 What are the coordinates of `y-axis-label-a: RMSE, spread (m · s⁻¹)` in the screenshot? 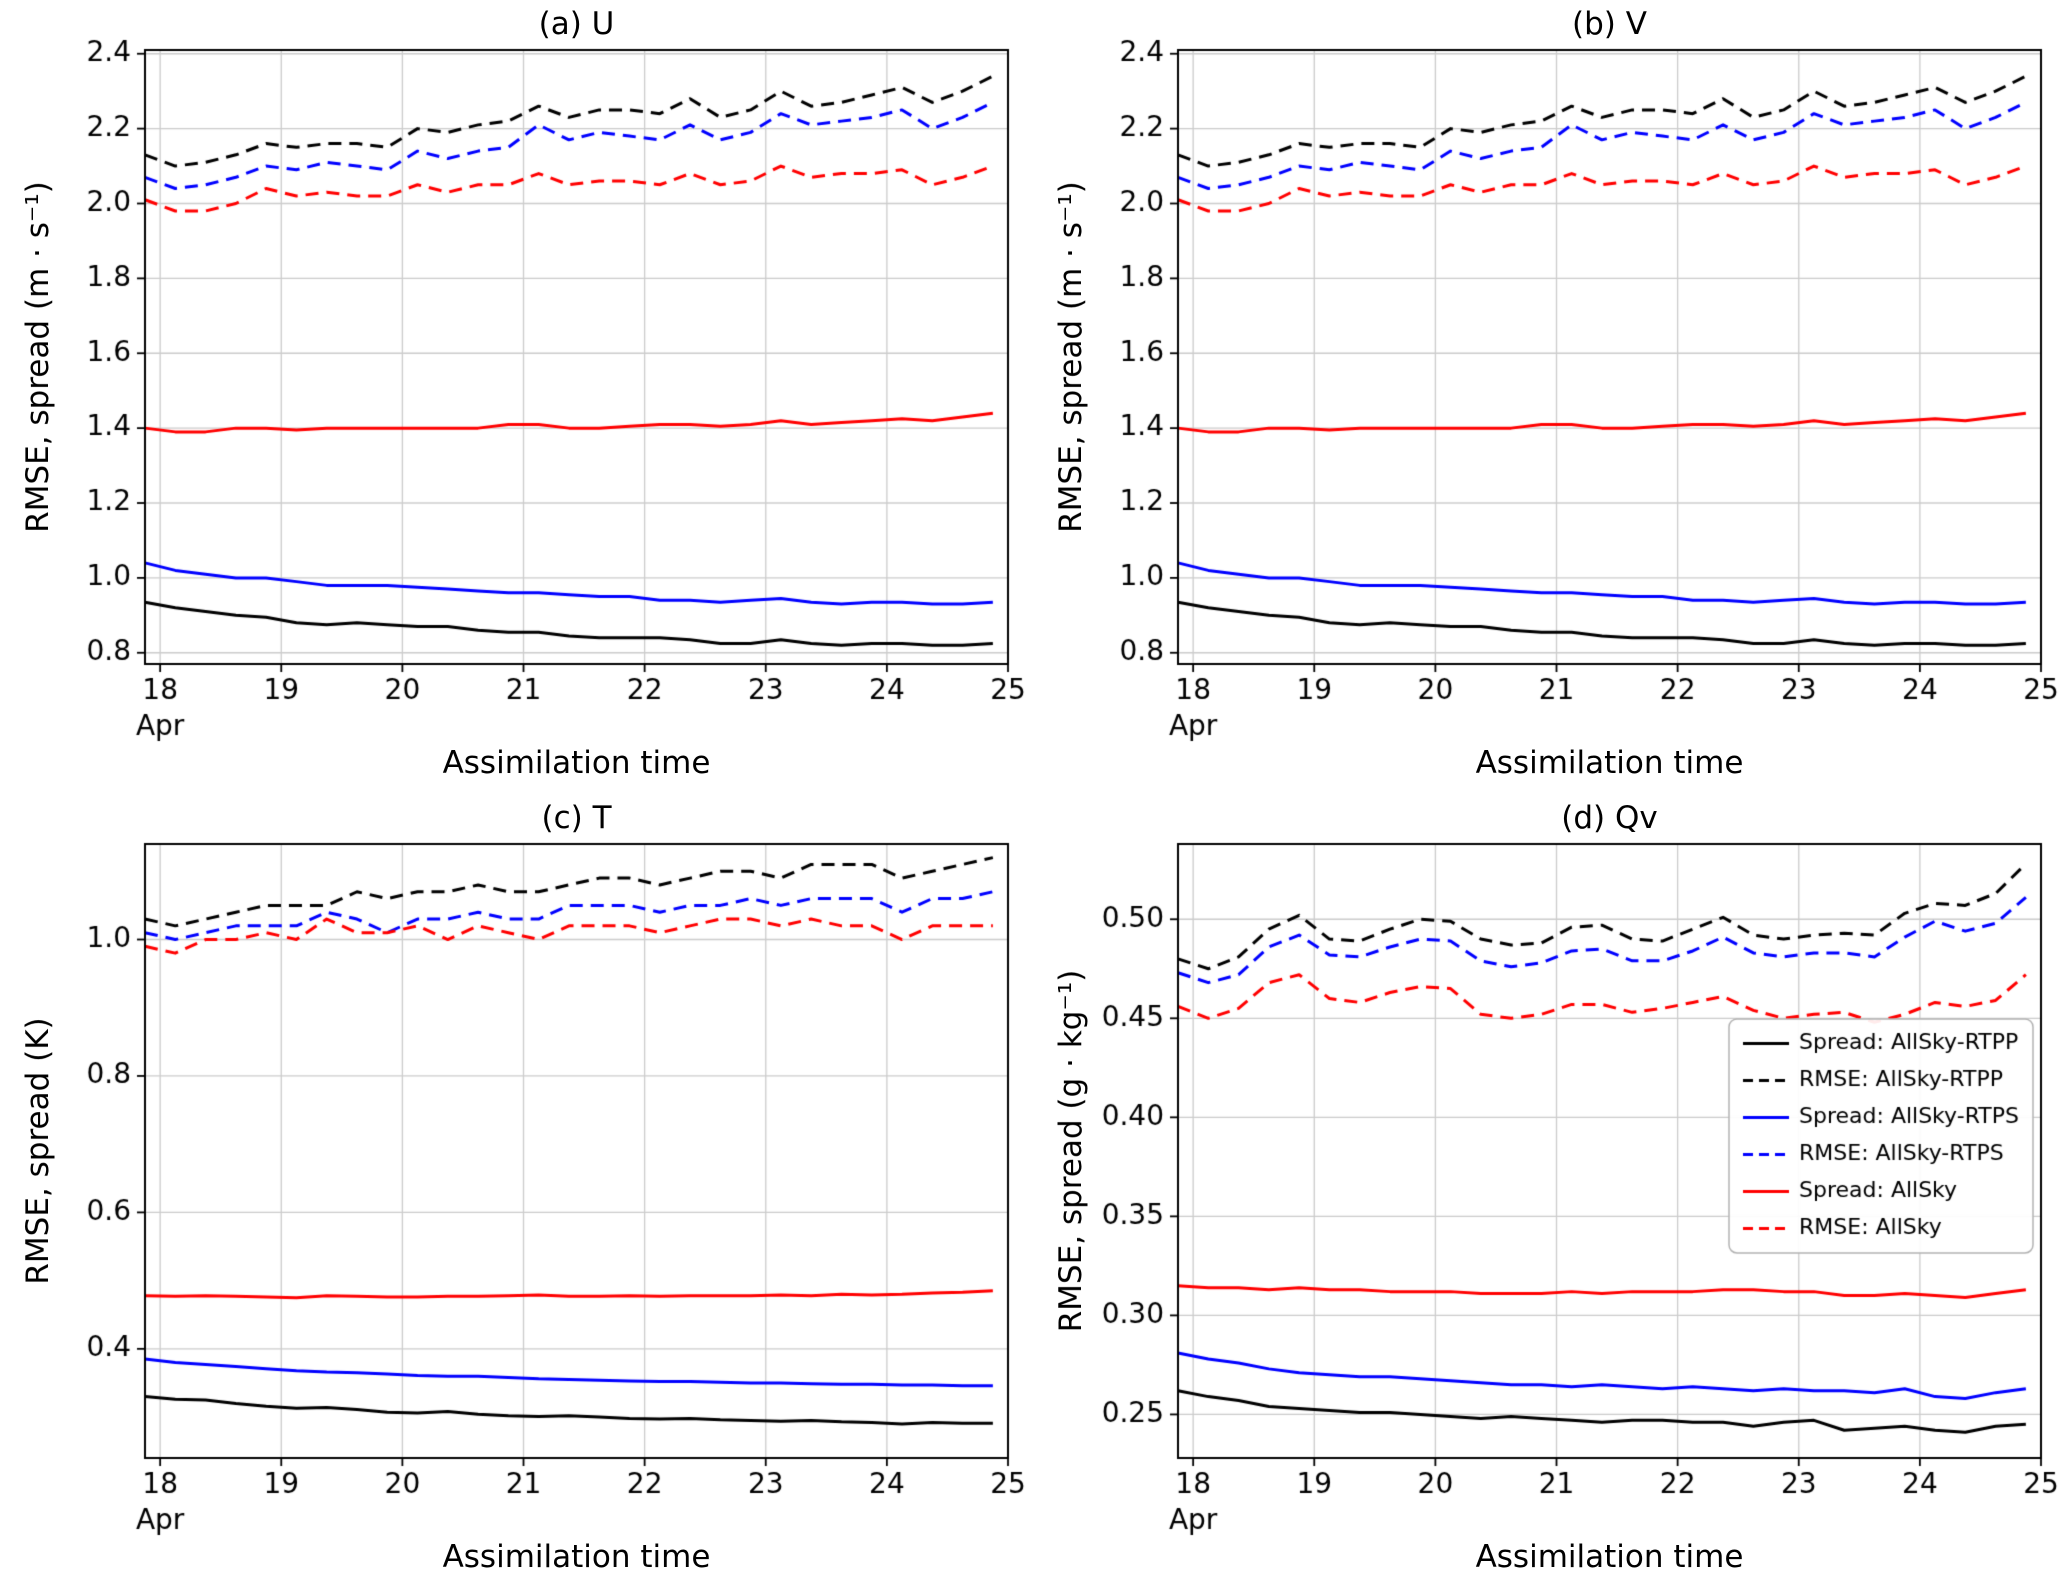 It's located at (38, 357).